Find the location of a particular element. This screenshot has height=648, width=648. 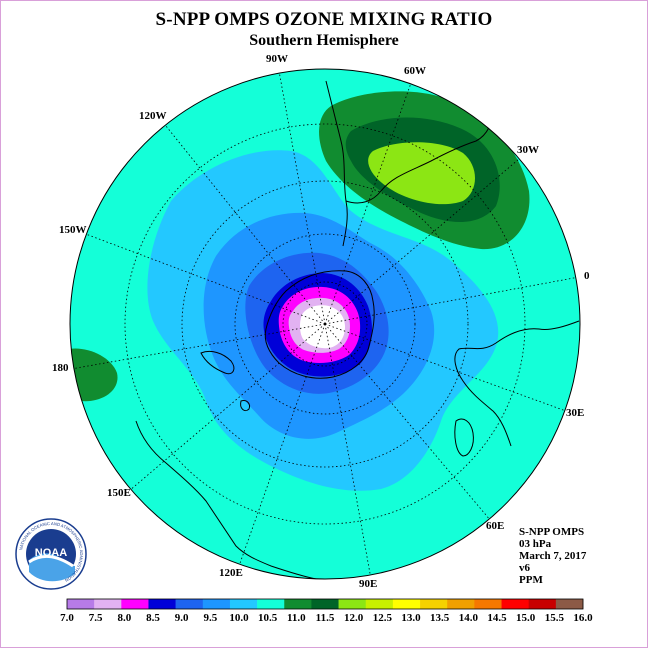

coast-antarctica is located at coordinates (319, 324).